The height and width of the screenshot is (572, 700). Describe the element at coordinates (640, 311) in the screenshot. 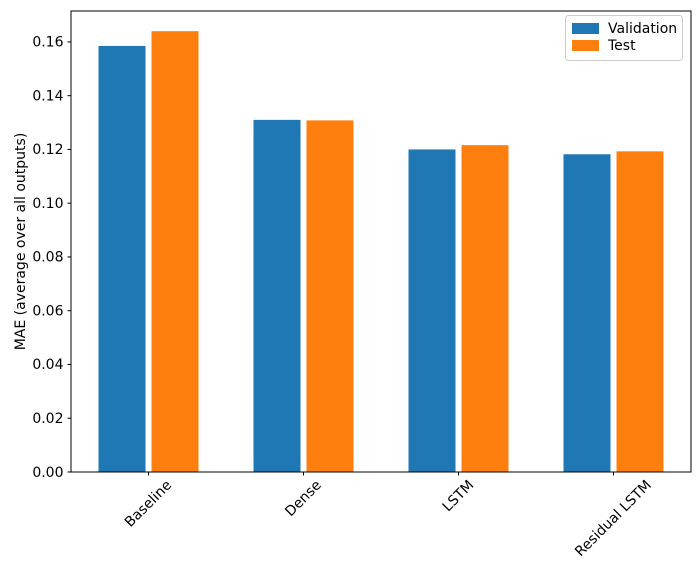

I see `bar-test-residual-lstm` at that location.